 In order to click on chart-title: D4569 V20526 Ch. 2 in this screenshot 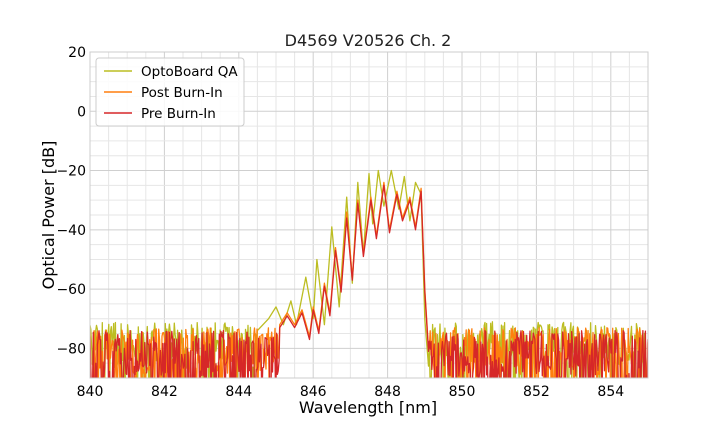, I will do `click(368, 40)`.